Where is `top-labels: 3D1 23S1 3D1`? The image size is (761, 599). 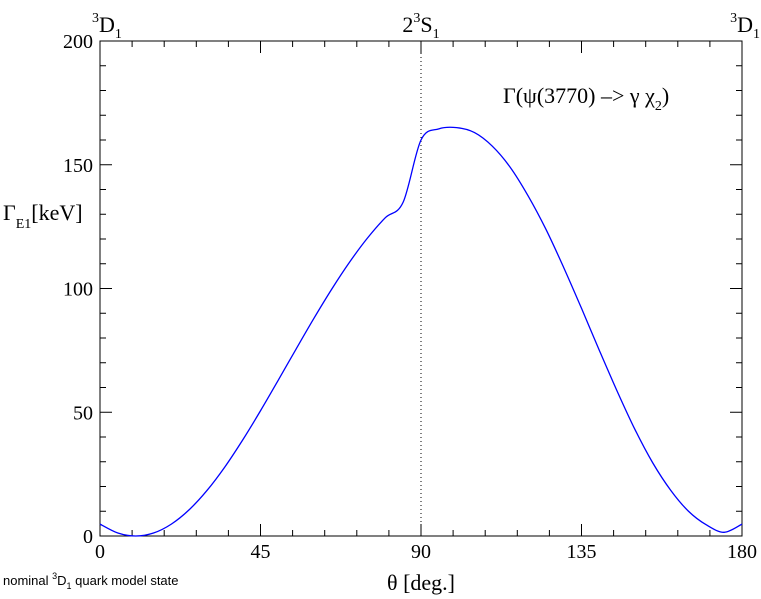
top-labels: 3D1 23S1 3D1 is located at coordinates (426, 26).